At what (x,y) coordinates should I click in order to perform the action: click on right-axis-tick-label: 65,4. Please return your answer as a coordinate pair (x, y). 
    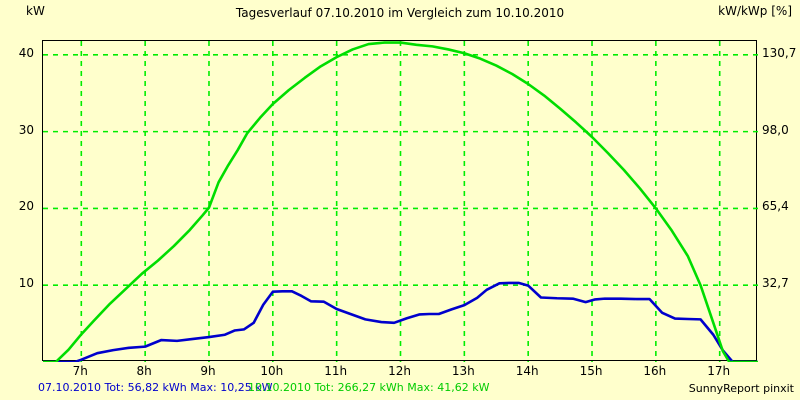
    Looking at the image, I should click on (775, 206).